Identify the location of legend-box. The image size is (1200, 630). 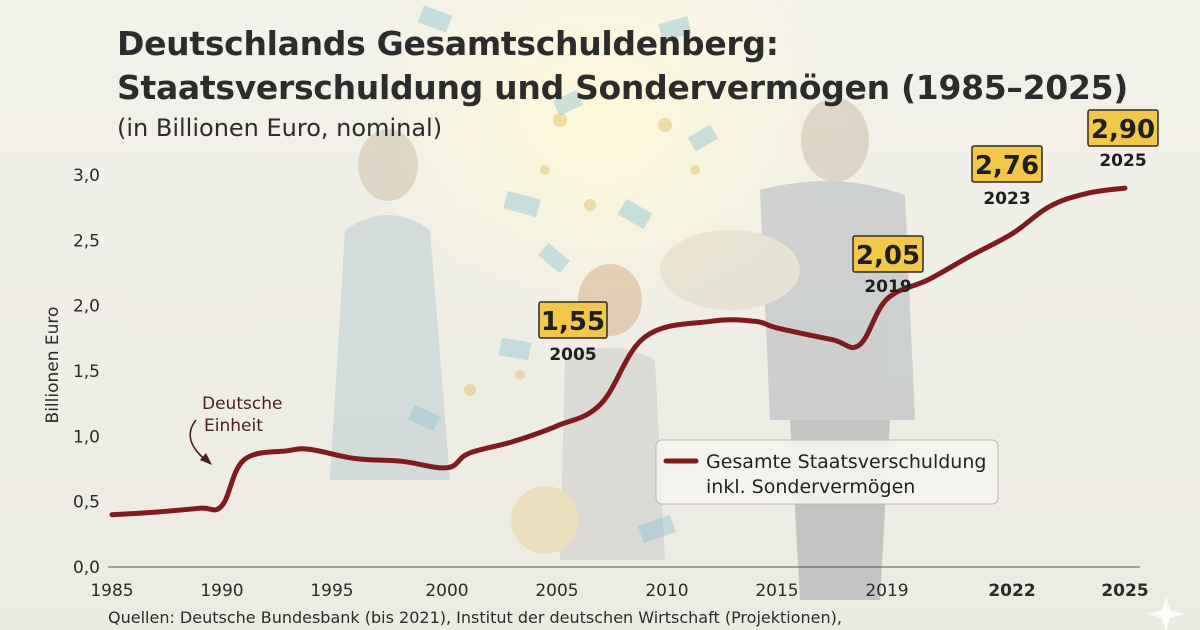
(827, 472).